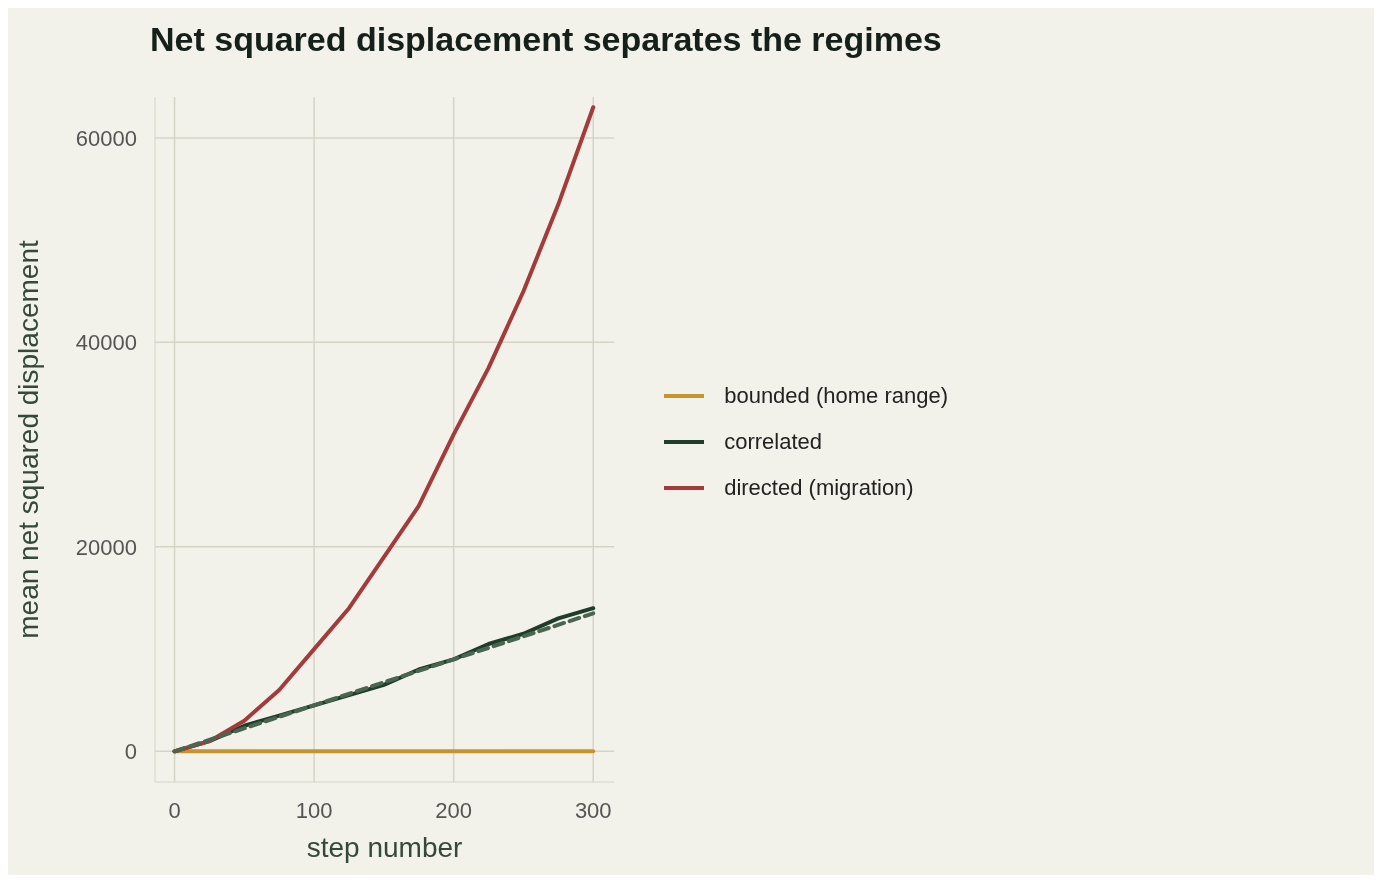 This screenshot has width=1382, height=883. Describe the element at coordinates (773, 441) in the screenshot. I see `legend-label: correlated` at that location.